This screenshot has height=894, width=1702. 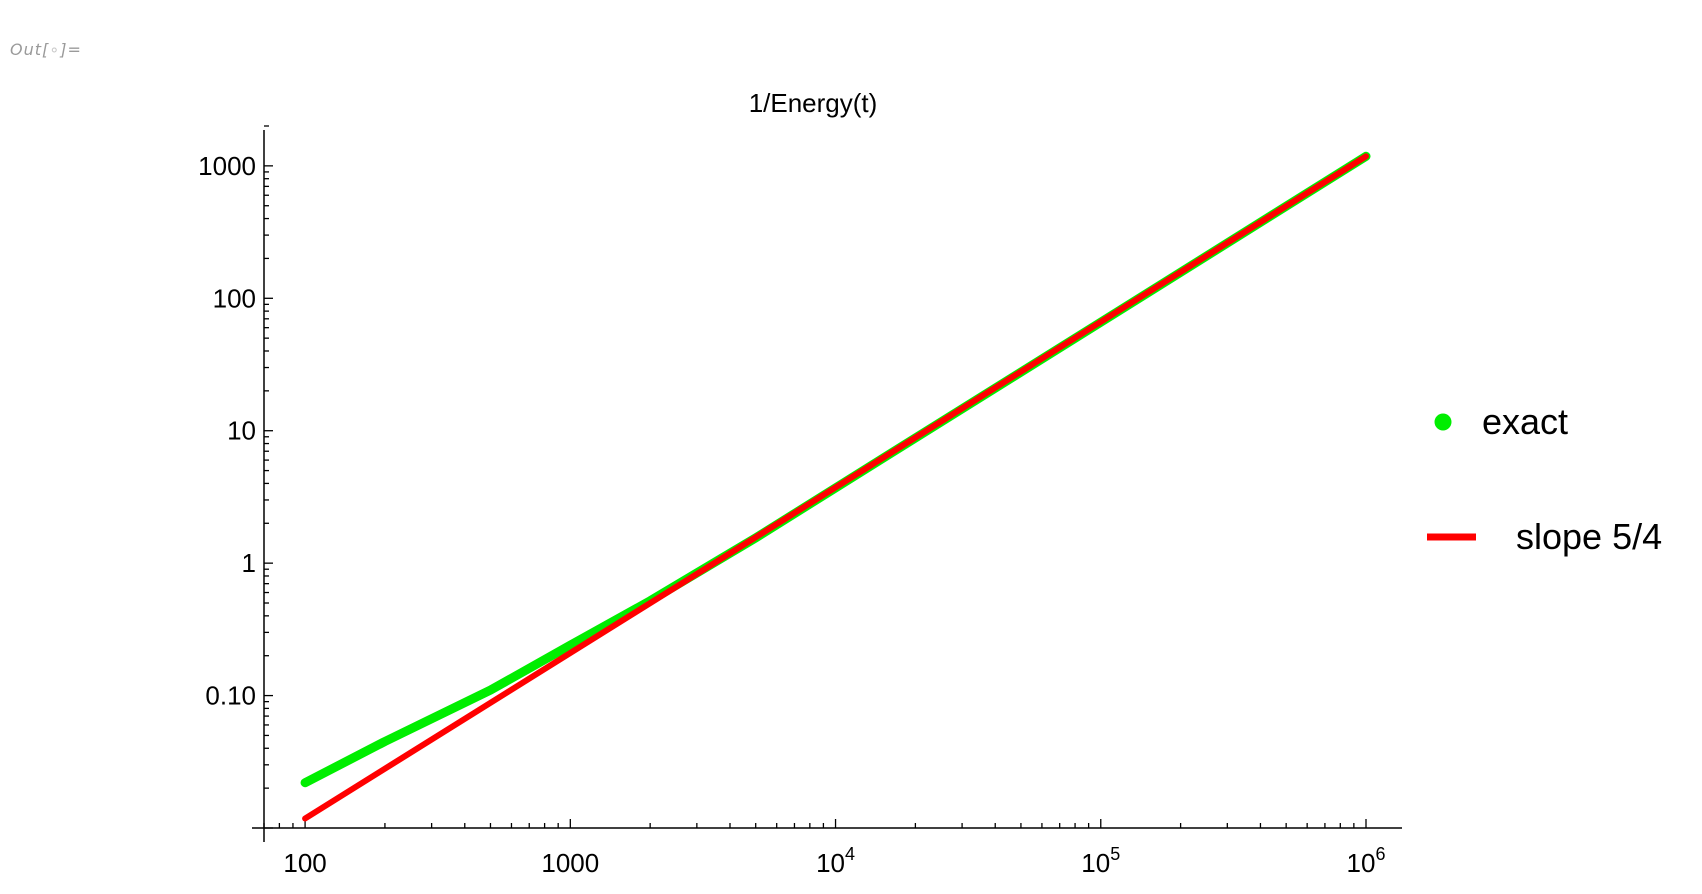 What do you see at coordinates (71, 49) in the screenshot?
I see `output-suffix: ]=` at bounding box center [71, 49].